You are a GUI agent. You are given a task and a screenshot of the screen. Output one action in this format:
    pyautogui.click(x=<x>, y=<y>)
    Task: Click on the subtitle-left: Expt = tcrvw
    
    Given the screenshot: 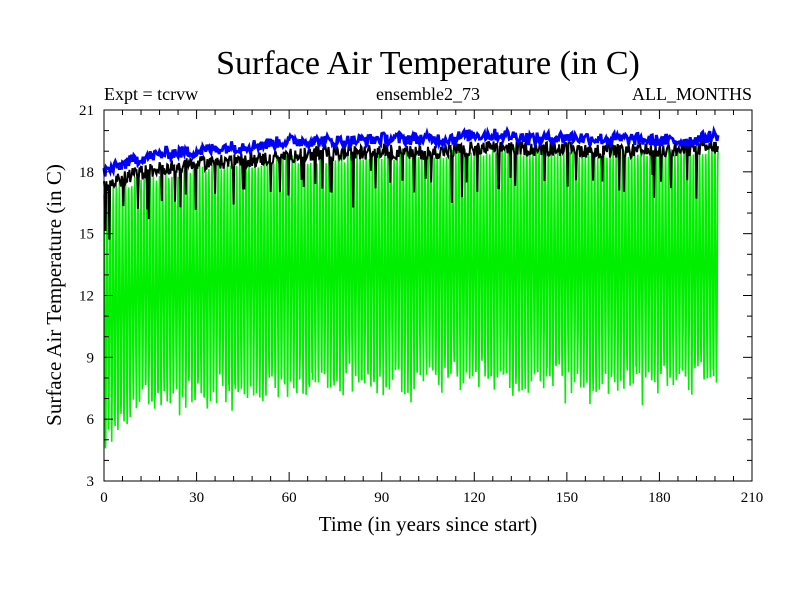 What is the action you would take?
    pyautogui.click(x=151, y=94)
    